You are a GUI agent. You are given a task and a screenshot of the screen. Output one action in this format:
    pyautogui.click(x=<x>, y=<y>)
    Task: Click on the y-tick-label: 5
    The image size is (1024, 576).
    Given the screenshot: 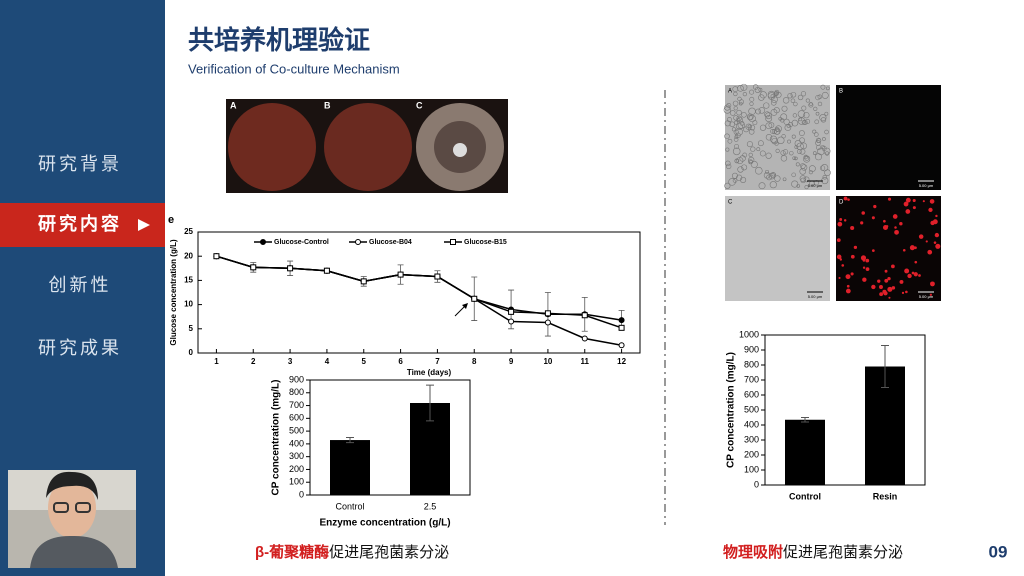 What is the action you would take?
    pyautogui.click(x=191, y=328)
    